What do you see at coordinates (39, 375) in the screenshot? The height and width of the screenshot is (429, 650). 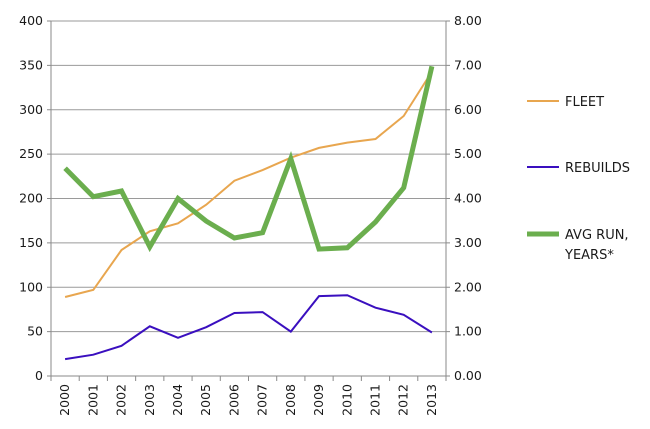 I see `y-left-tick-label: 0` at bounding box center [39, 375].